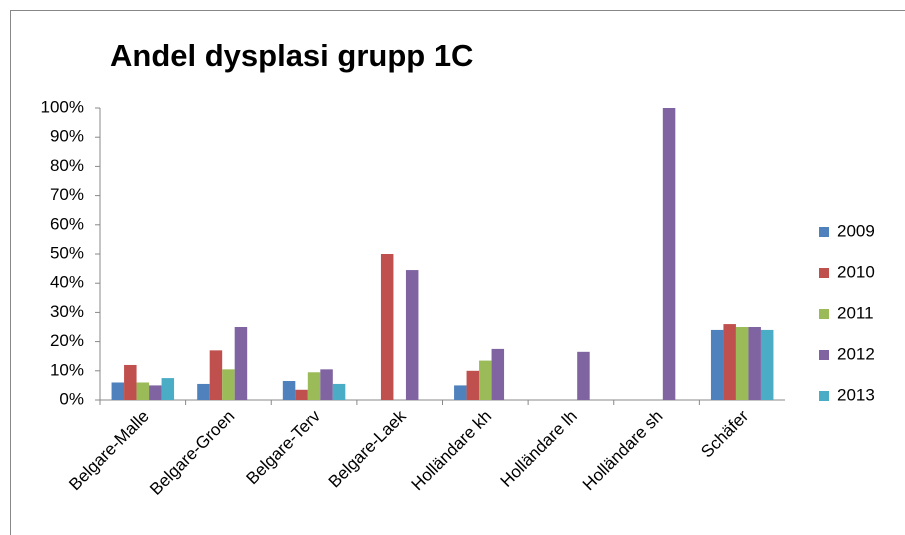 The width and height of the screenshot is (905, 535). I want to click on legend-label: 2010, so click(856, 271).